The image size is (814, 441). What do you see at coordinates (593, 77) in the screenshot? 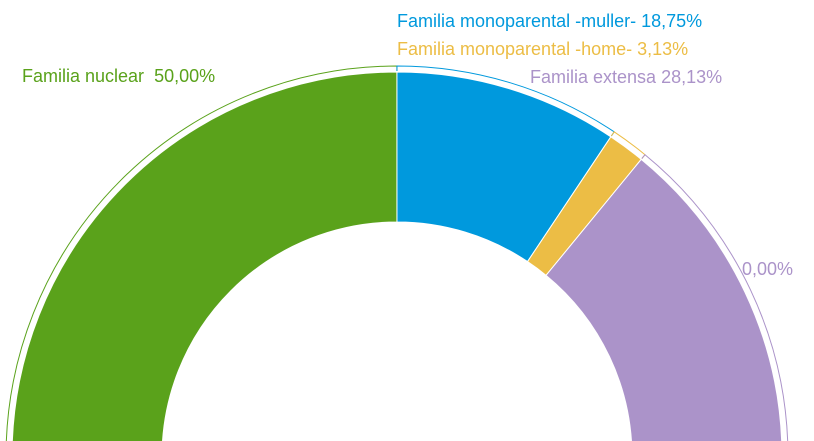
I see `label-name: Familia extensa` at bounding box center [593, 77].